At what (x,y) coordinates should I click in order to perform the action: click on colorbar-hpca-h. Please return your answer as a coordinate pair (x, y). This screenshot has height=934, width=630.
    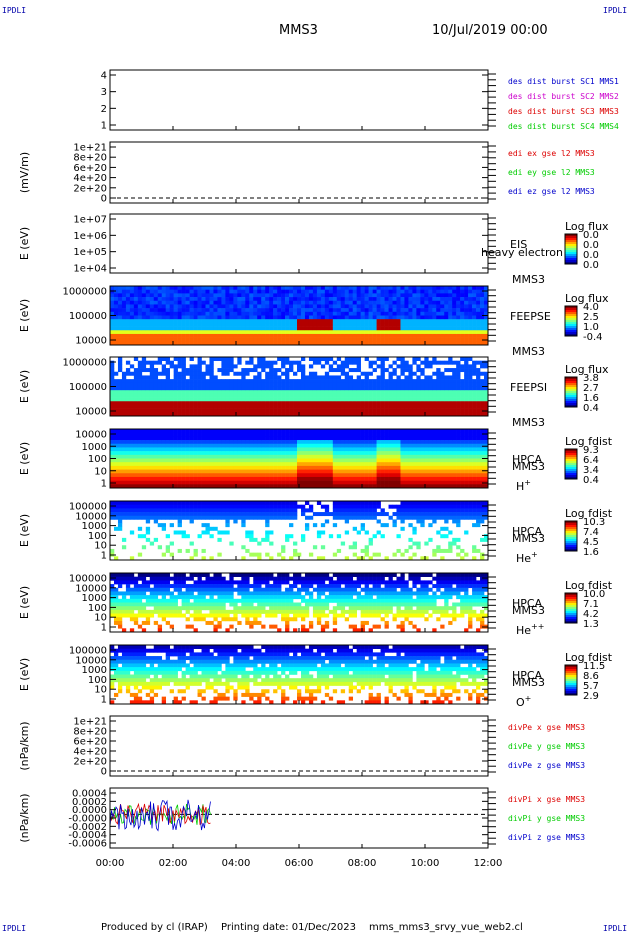
    Looking at the image, I should click on (571, 464).